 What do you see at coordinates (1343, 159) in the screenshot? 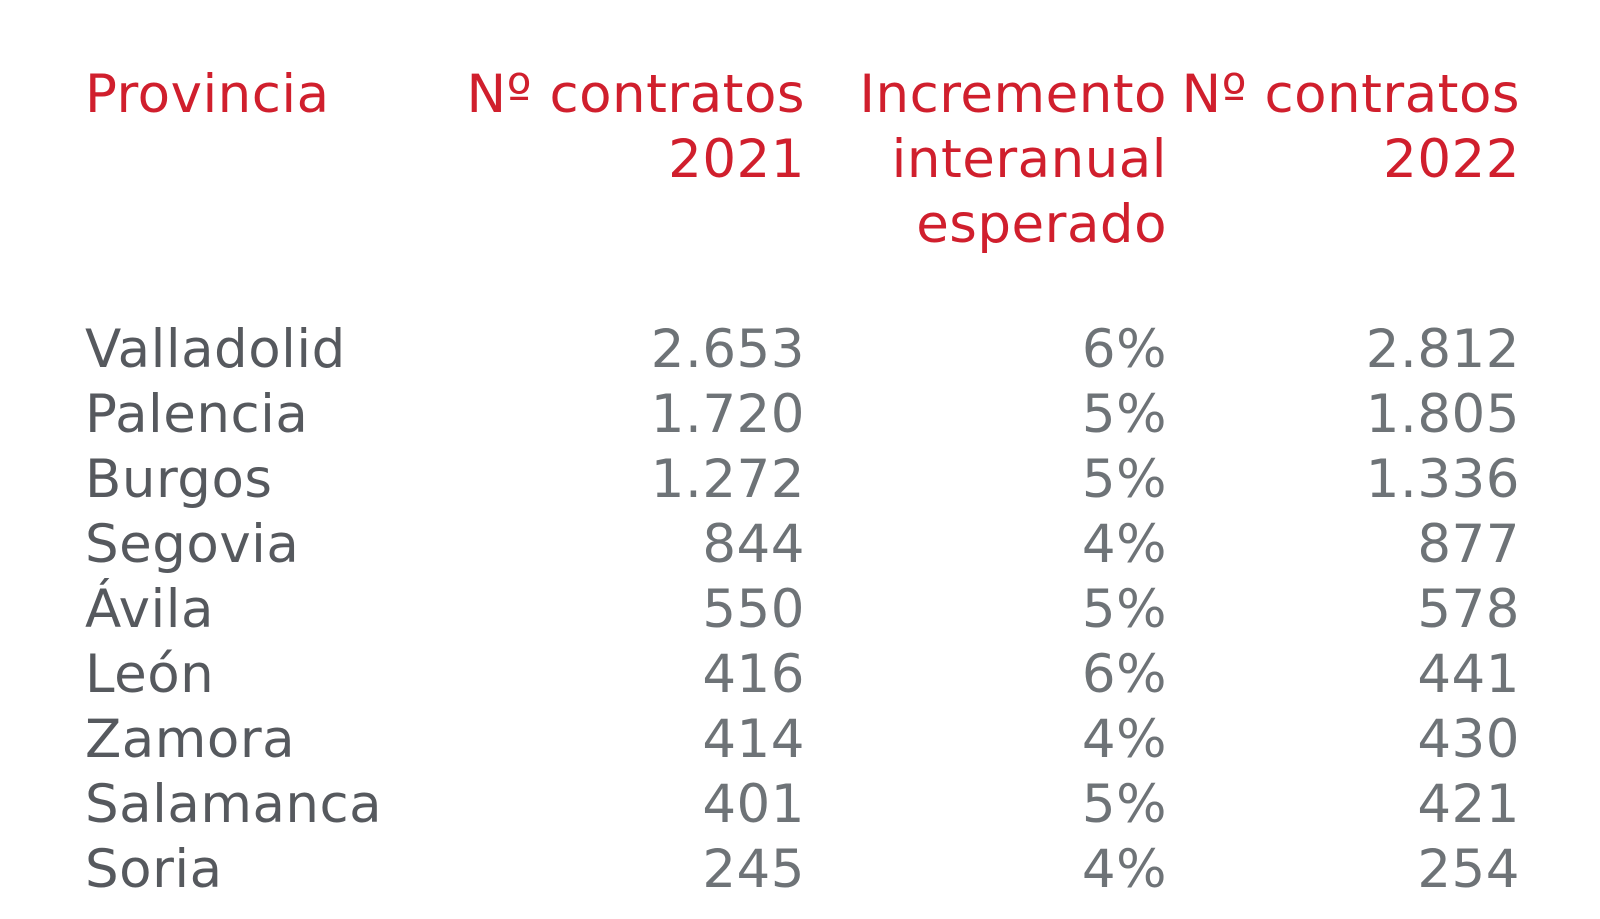
I see `header-contratos-2022: Nº contratos 2022` at bounding box center [1343, 159].